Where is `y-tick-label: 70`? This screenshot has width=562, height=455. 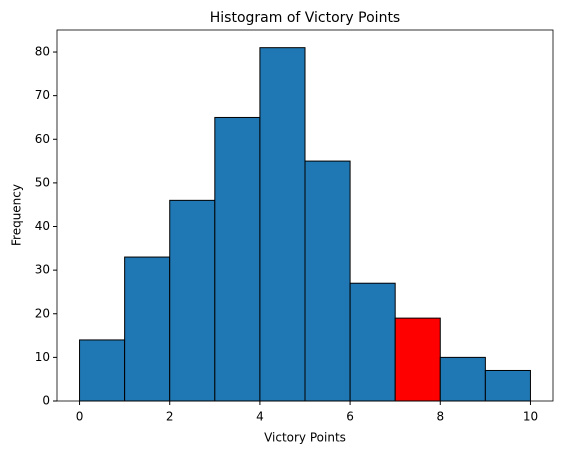 y-tick-label: 70 is located at coordinates (42, 95).